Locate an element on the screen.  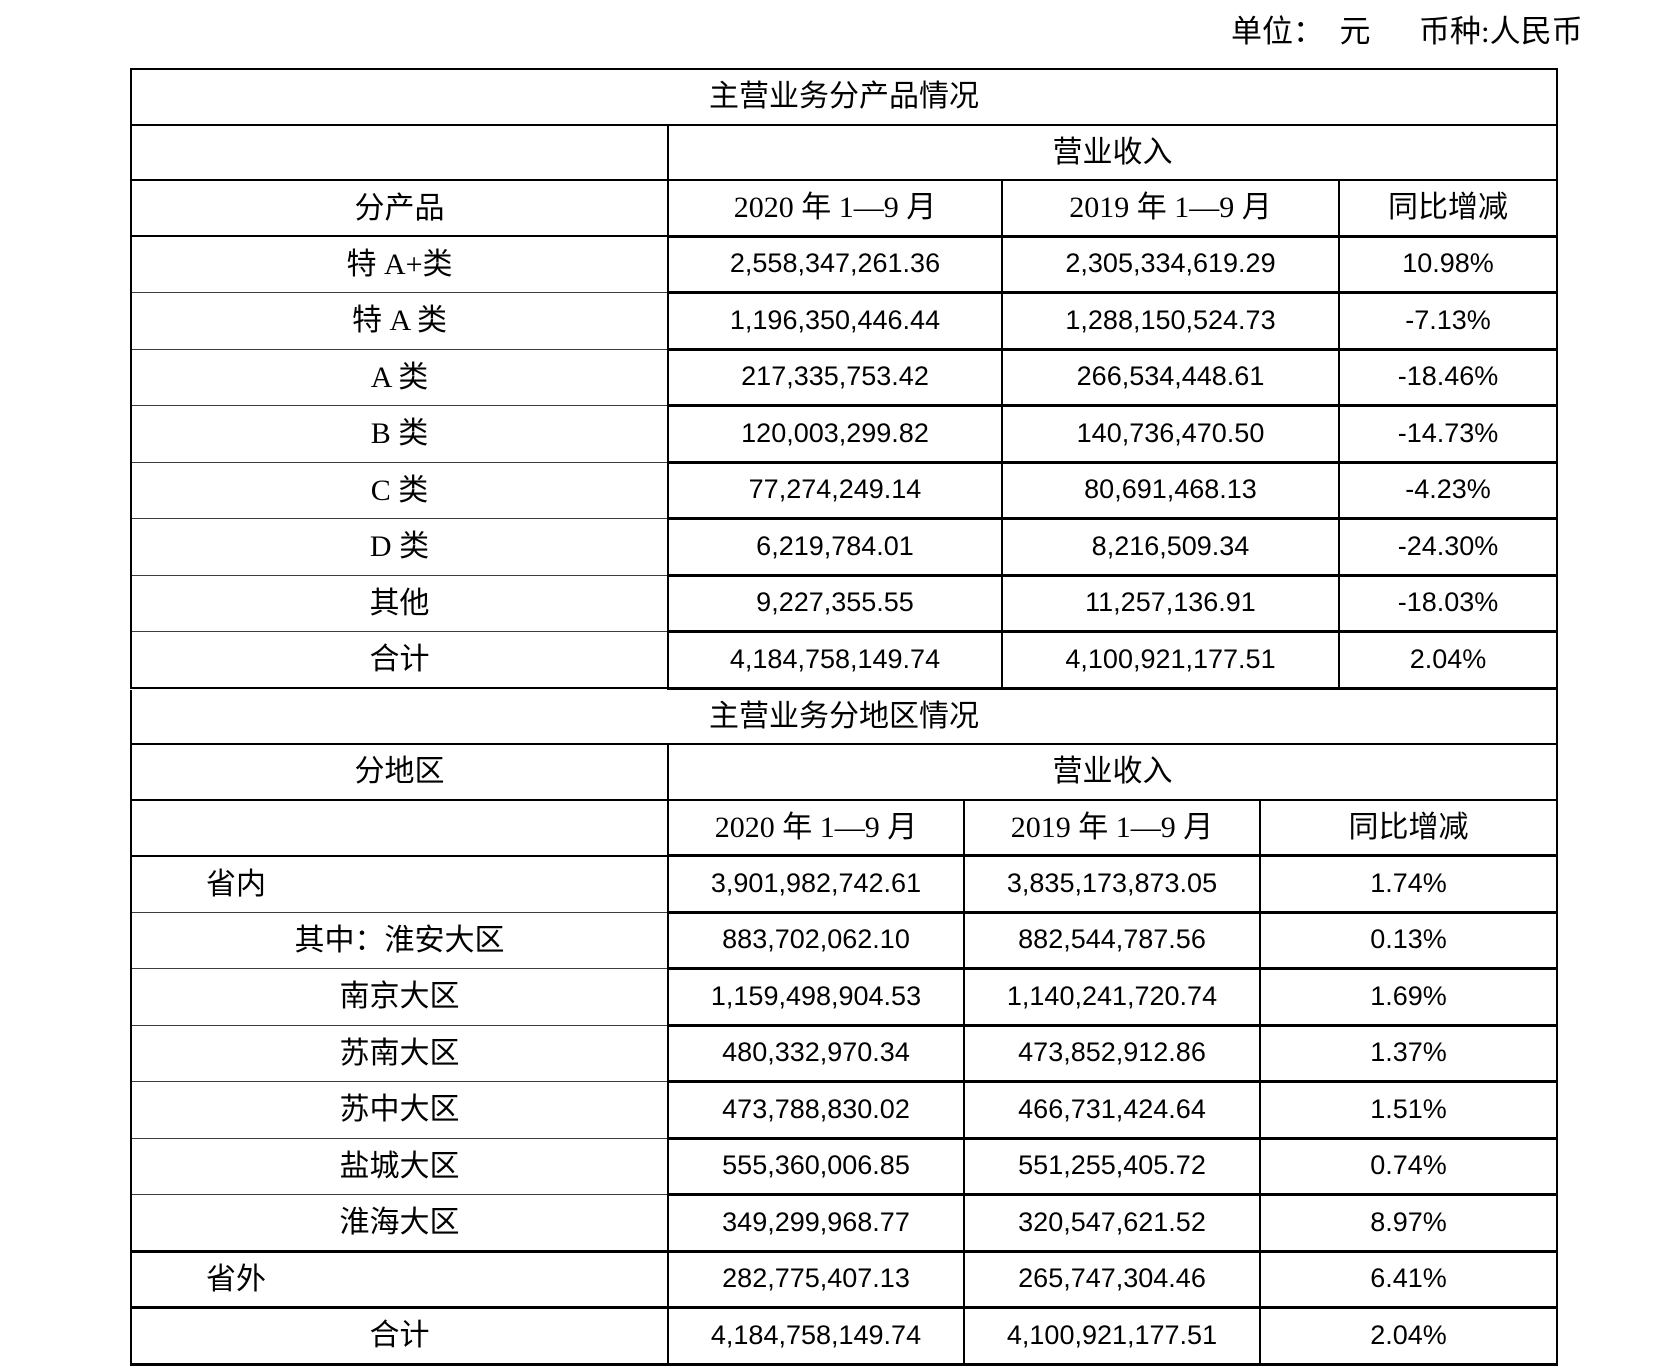
region-cell-y2020: 883,702,062.10 is located at coordinates (816, 939).